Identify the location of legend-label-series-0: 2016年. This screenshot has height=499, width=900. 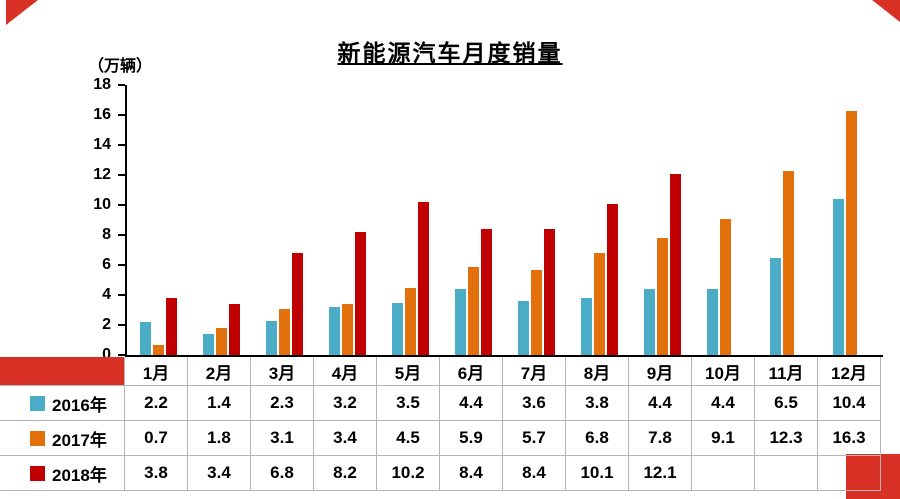
(79, 405).